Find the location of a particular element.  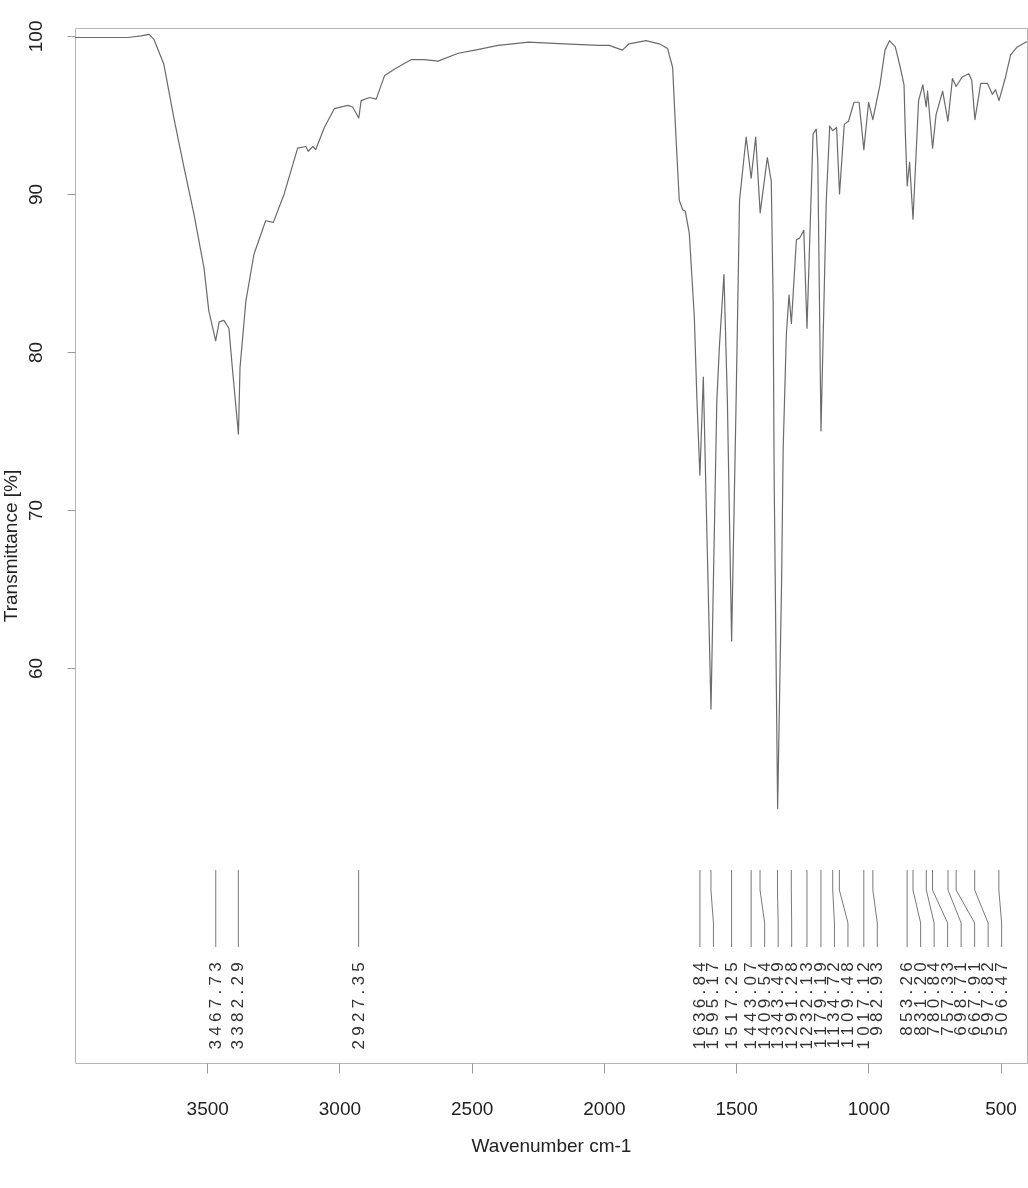

x-tick-label: 2000 is located at coordinates (604, 1108).